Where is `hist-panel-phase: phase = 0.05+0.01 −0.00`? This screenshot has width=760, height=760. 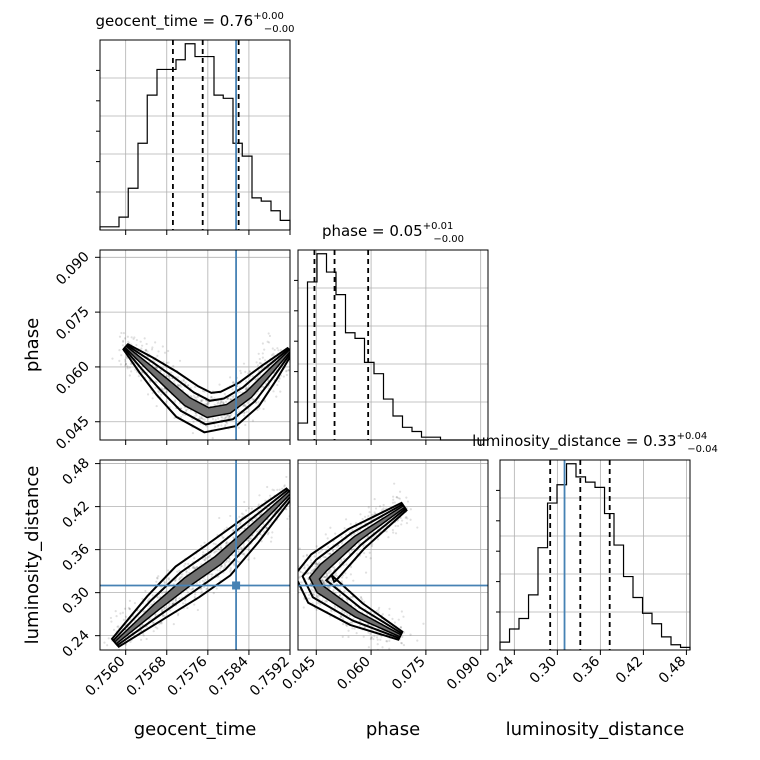
hist-panel-phase: phase = 0.05+0.01 −0.00 is located at coordinates (391, 333).